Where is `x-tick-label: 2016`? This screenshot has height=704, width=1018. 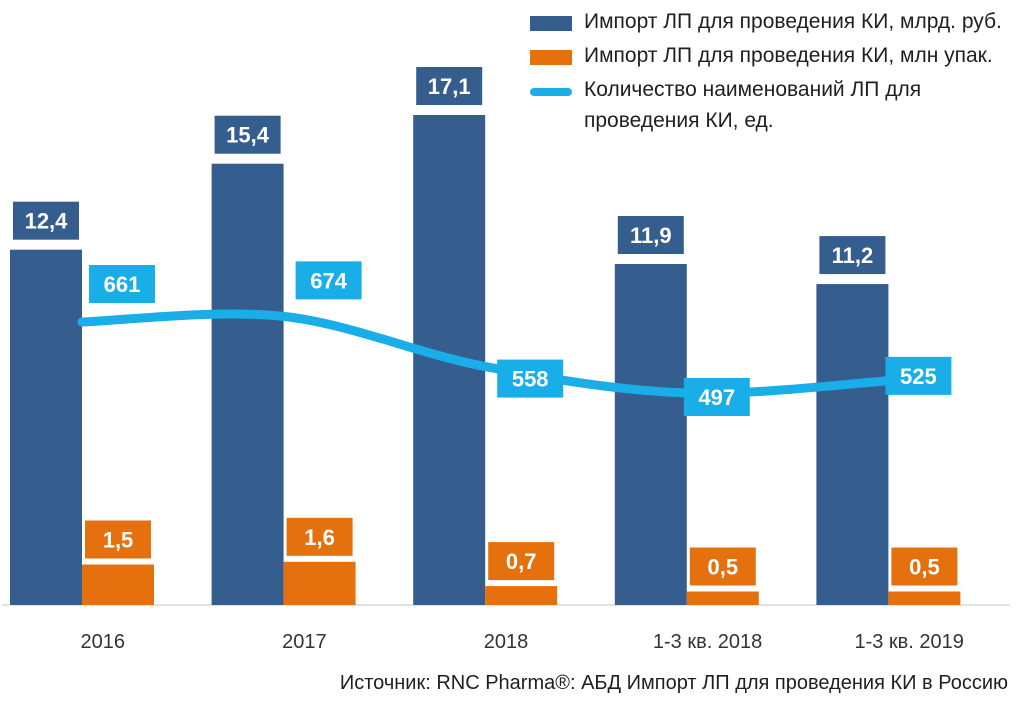
x-tick-label: 2016 is located at coordinates (103, 642).